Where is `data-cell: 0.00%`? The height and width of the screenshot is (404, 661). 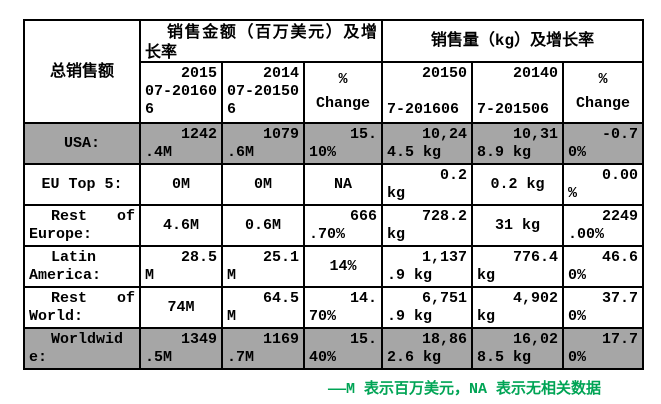 data-cell: 0.00% is located at coordinates (603, 184).